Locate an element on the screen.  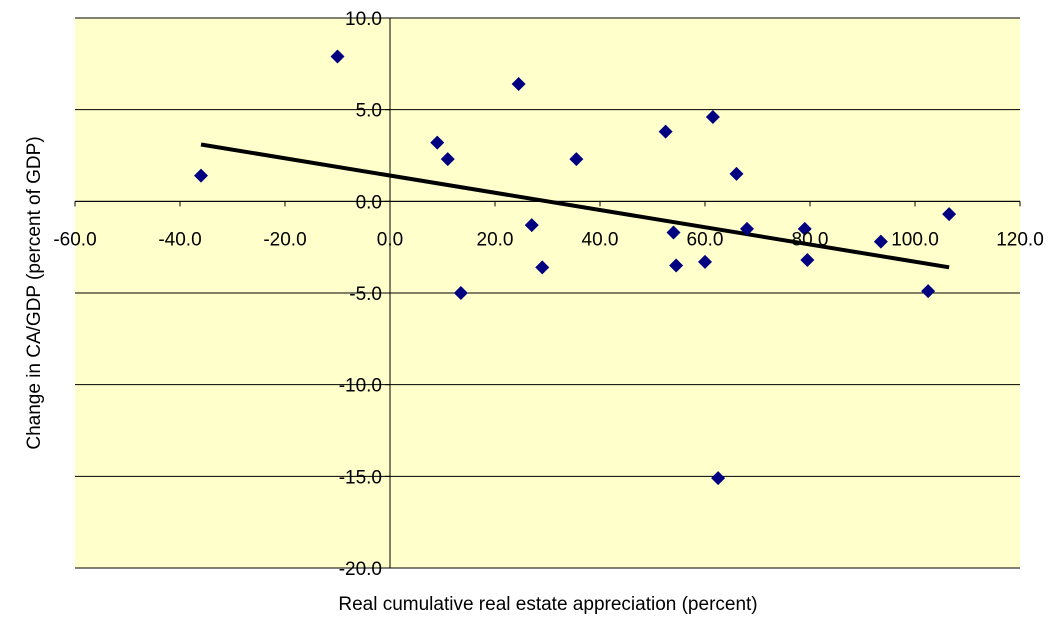
y-tick-label: 5.0 is located at coordinates (369, 111).